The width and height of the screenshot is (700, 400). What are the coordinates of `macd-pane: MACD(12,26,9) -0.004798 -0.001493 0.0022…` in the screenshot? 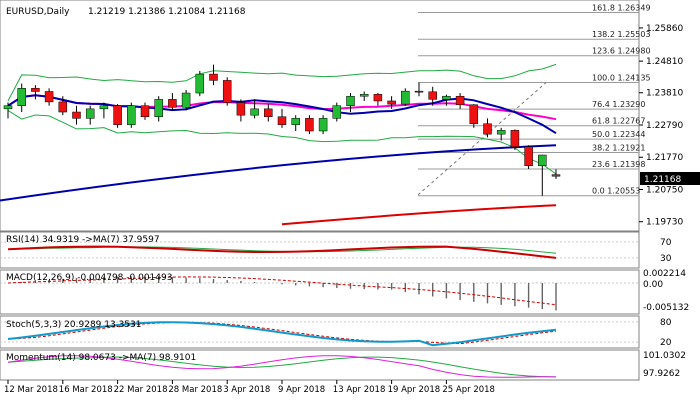 It's located at (344, 292).